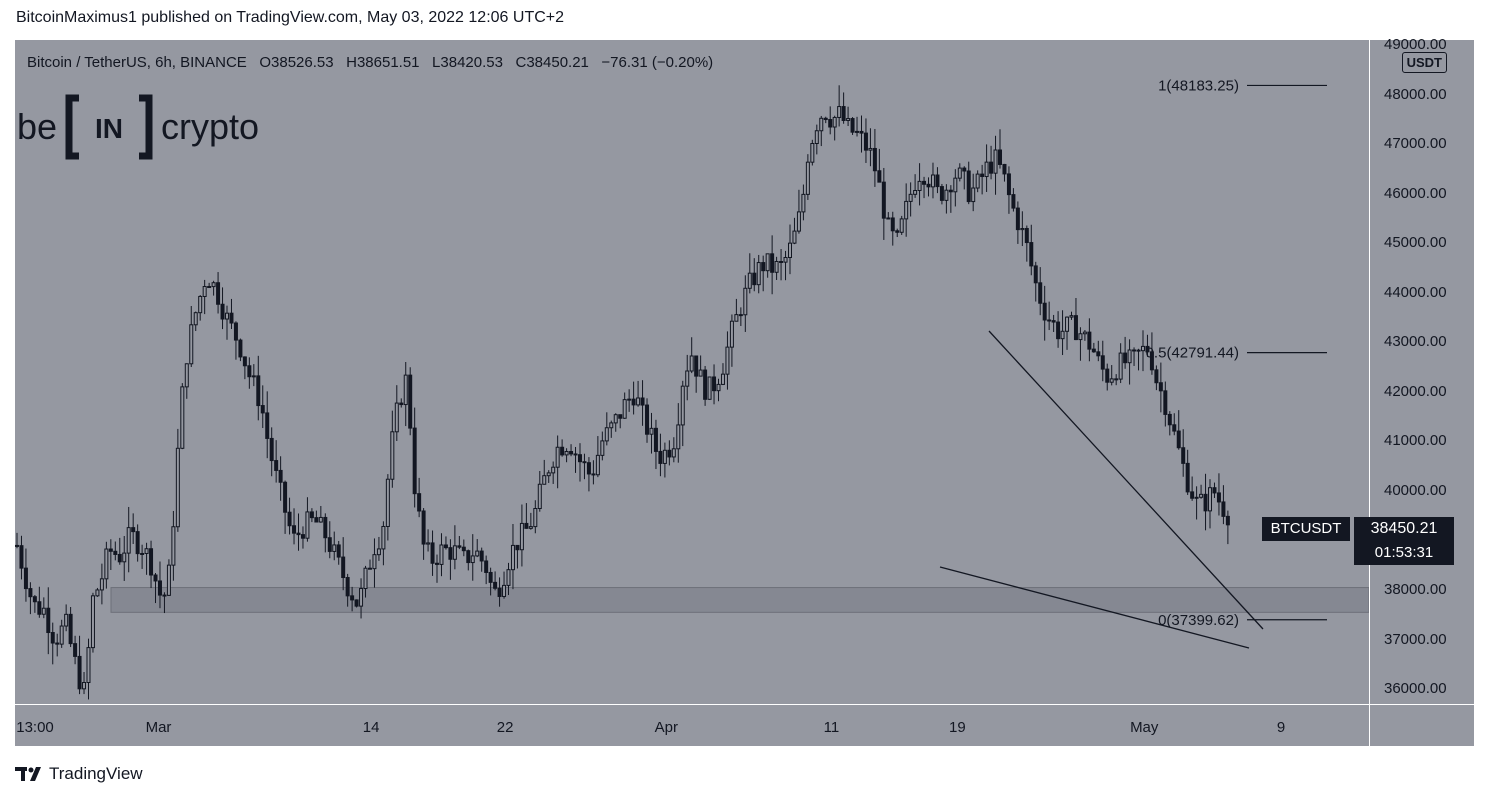 The height and width of the screenshot is (800, 1489). What do you see at coordinates (1424, 62) in the screenshot?
I see `currency-badge: USDT` at bounding box center [1424, 62].